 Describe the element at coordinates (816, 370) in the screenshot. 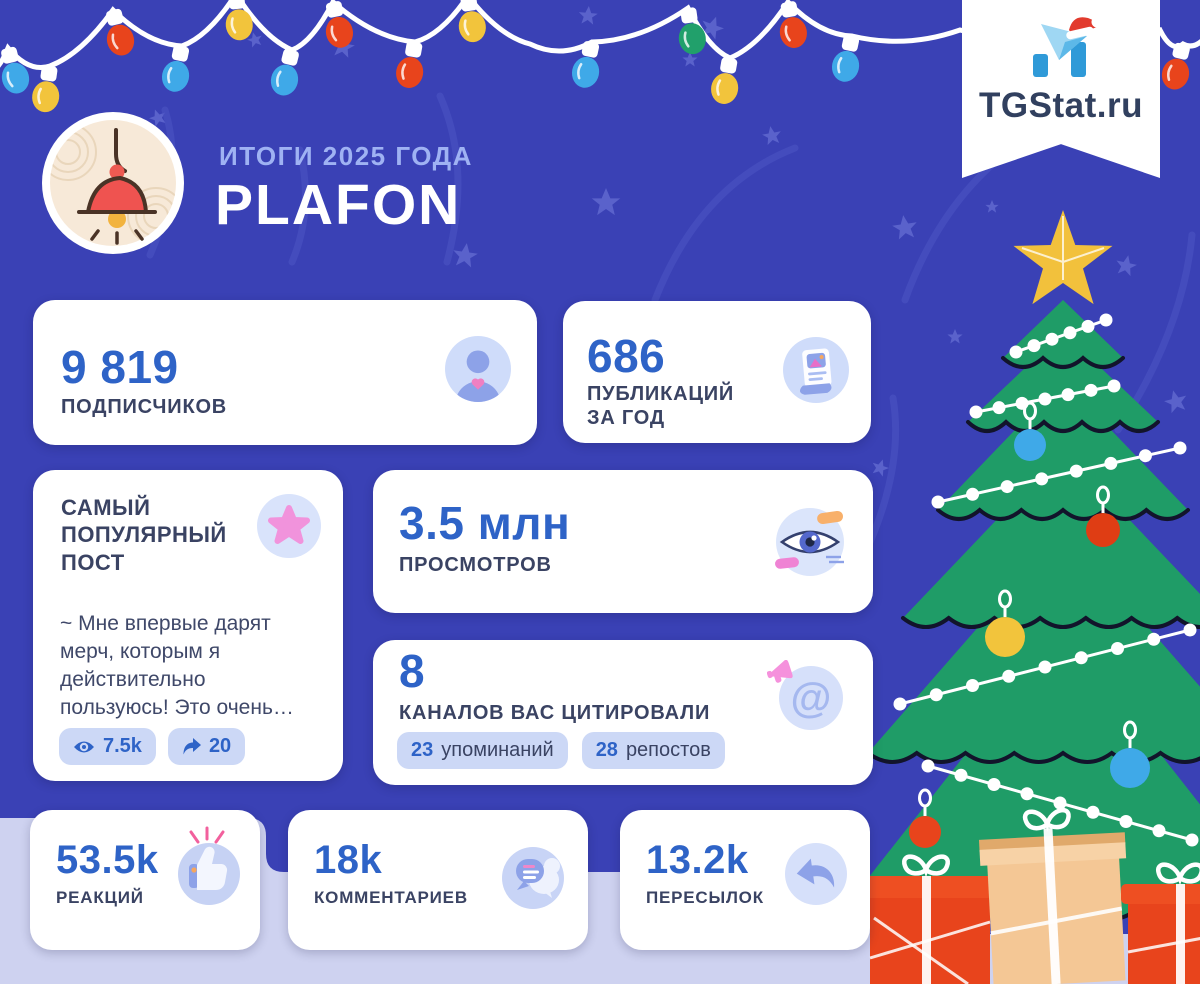

I see `publication-scroll-icon` at that location.